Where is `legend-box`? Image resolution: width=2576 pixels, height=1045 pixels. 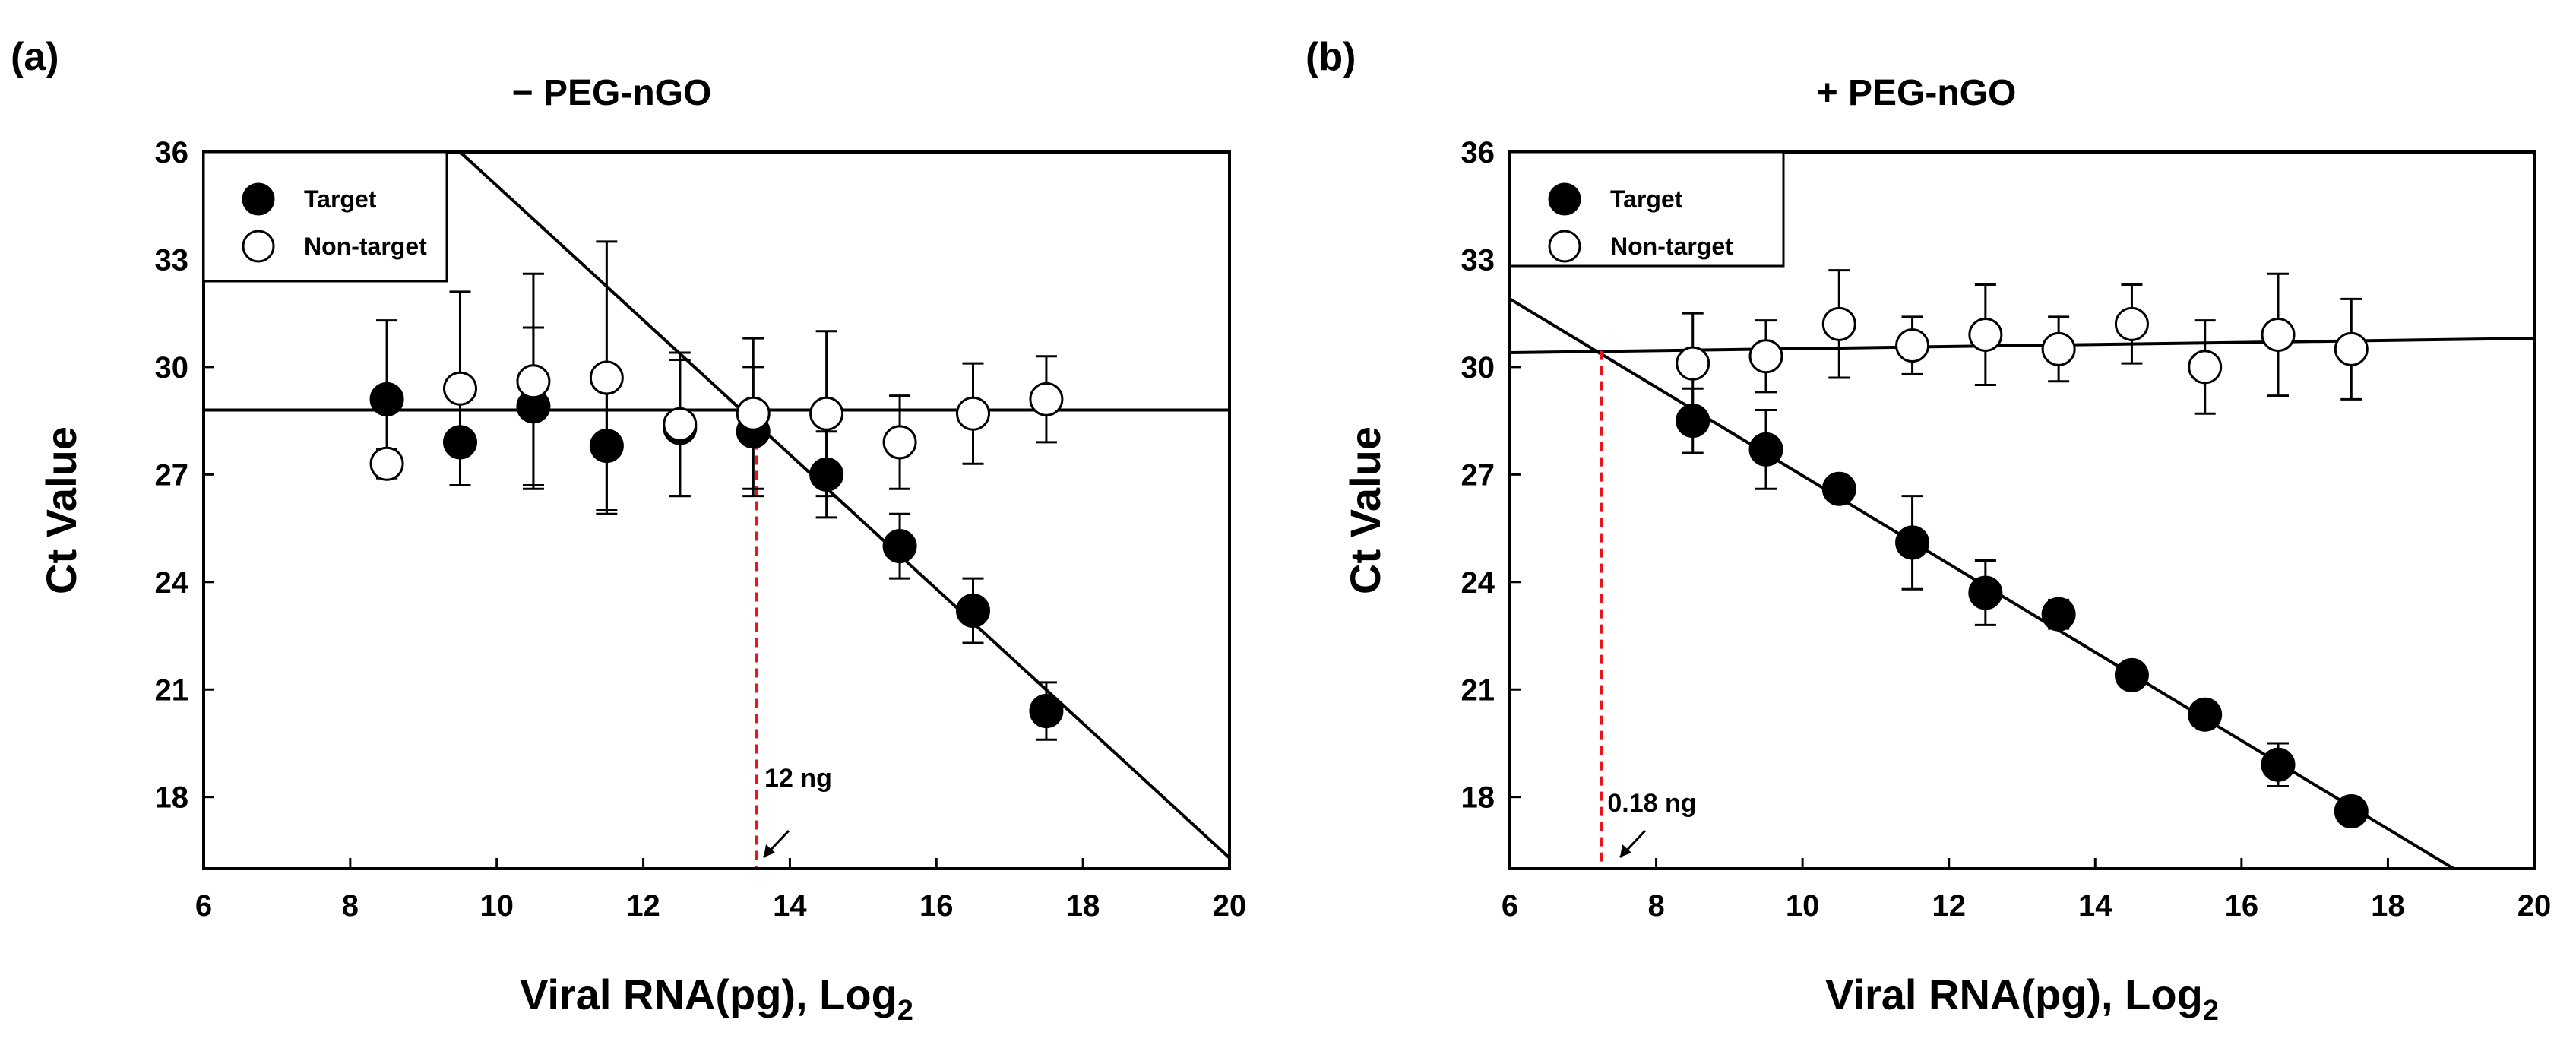
legend-box is located at coordinates (325, 217).